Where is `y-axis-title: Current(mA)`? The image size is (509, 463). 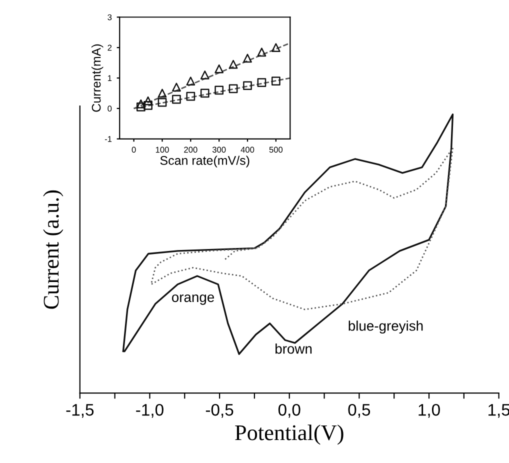
y-axis-title: Current(mA) is located at coordinates (98, 78).